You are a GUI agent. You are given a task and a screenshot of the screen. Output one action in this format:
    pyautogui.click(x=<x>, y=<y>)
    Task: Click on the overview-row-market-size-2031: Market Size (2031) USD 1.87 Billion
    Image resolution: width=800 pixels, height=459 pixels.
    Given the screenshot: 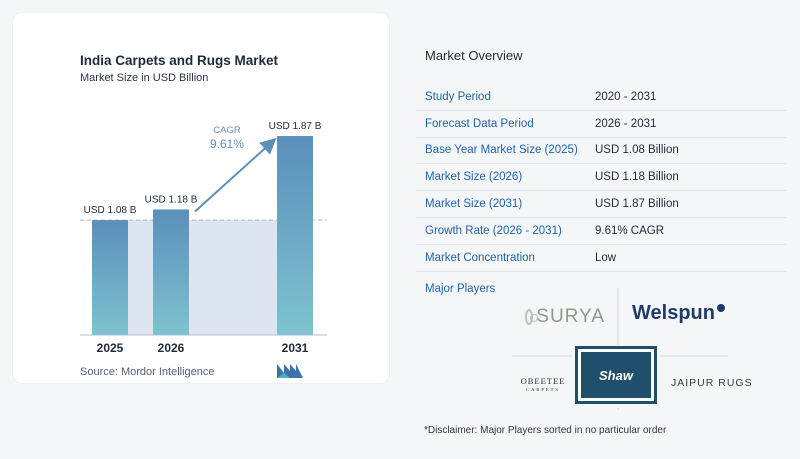 What is the action you would take?
    pyautogui.click(x=601, y=204)
    